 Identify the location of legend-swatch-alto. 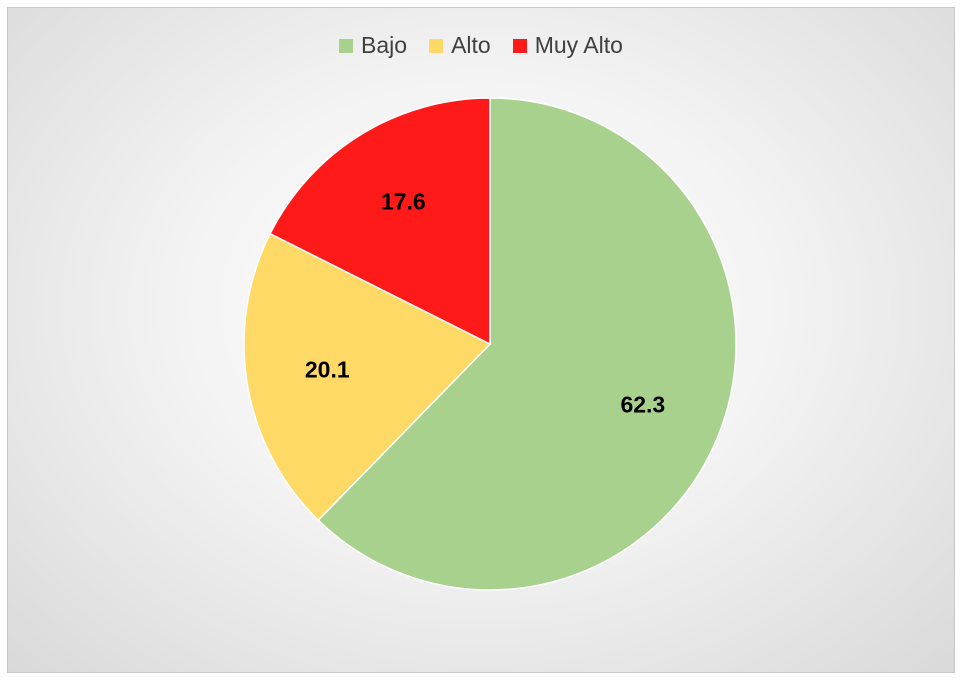
(436, 45).